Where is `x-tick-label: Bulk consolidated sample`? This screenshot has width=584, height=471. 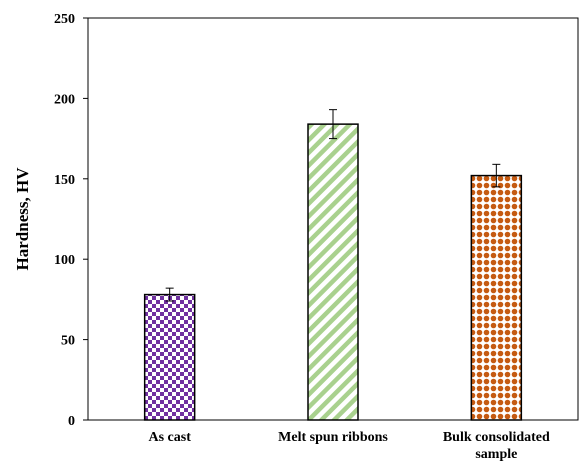 x-tick-label: Bulk consolidated sample is located at coordinates (496, 446).